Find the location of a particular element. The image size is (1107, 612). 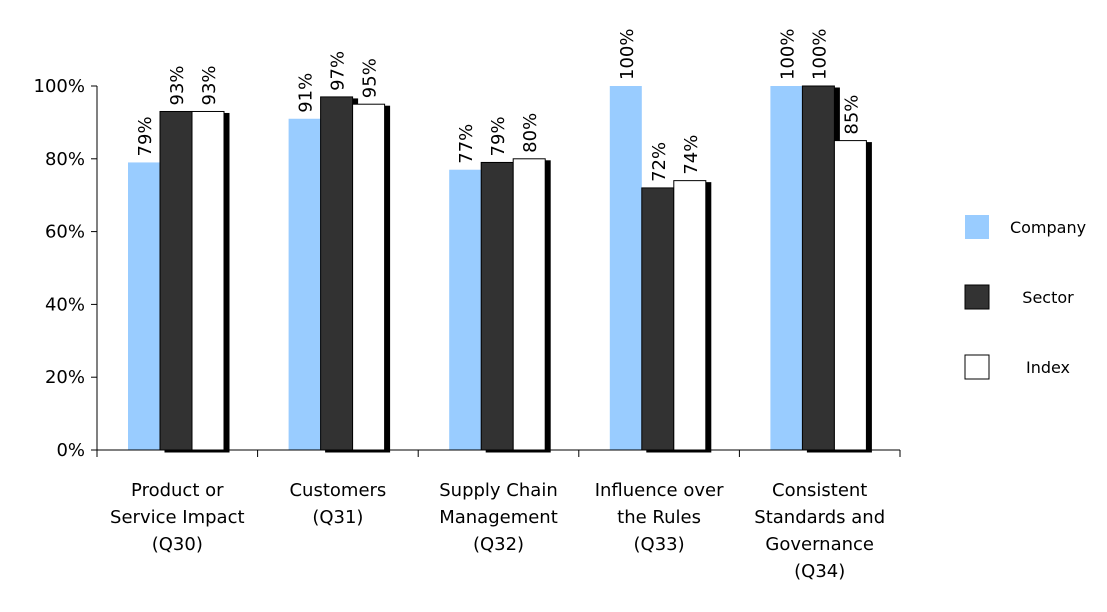

value-label: 72% is located at coordinates (659, 162).